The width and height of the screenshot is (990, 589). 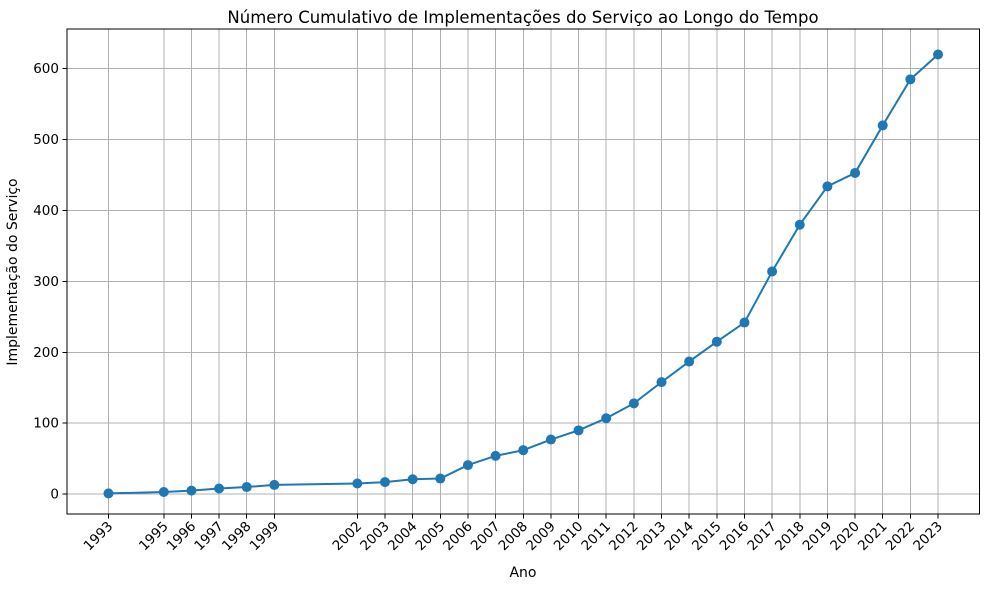 What do you see at coordinates (46, 140) in the screenshot?
I see `y-tick-label: 500` at bounding box center [46, 140].